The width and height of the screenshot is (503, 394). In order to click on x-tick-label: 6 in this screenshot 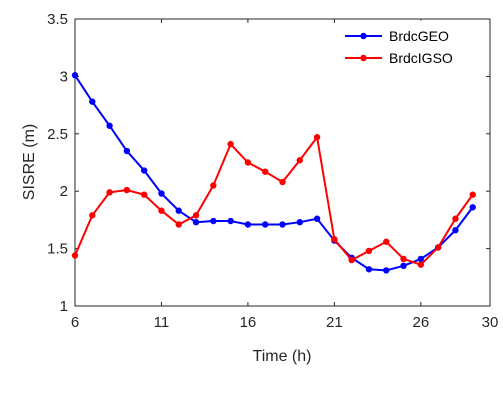, I will do `click(75, 322)`.